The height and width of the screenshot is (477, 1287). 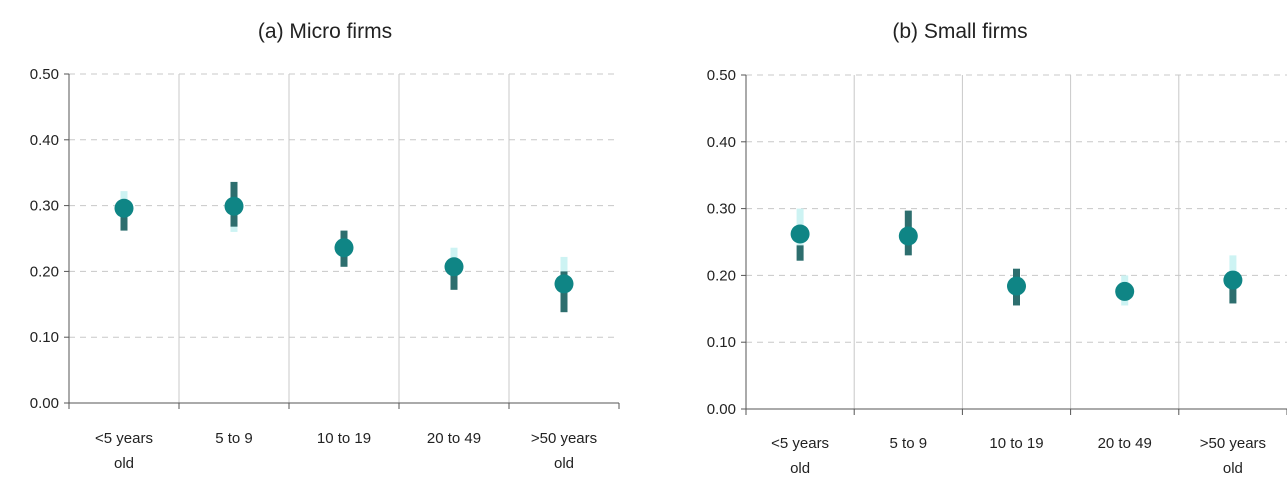 What do you see at coordinates (960, 31) in the screenshot?
I see `chart-title: (b) Small firms` at bounding box center [960, 31].